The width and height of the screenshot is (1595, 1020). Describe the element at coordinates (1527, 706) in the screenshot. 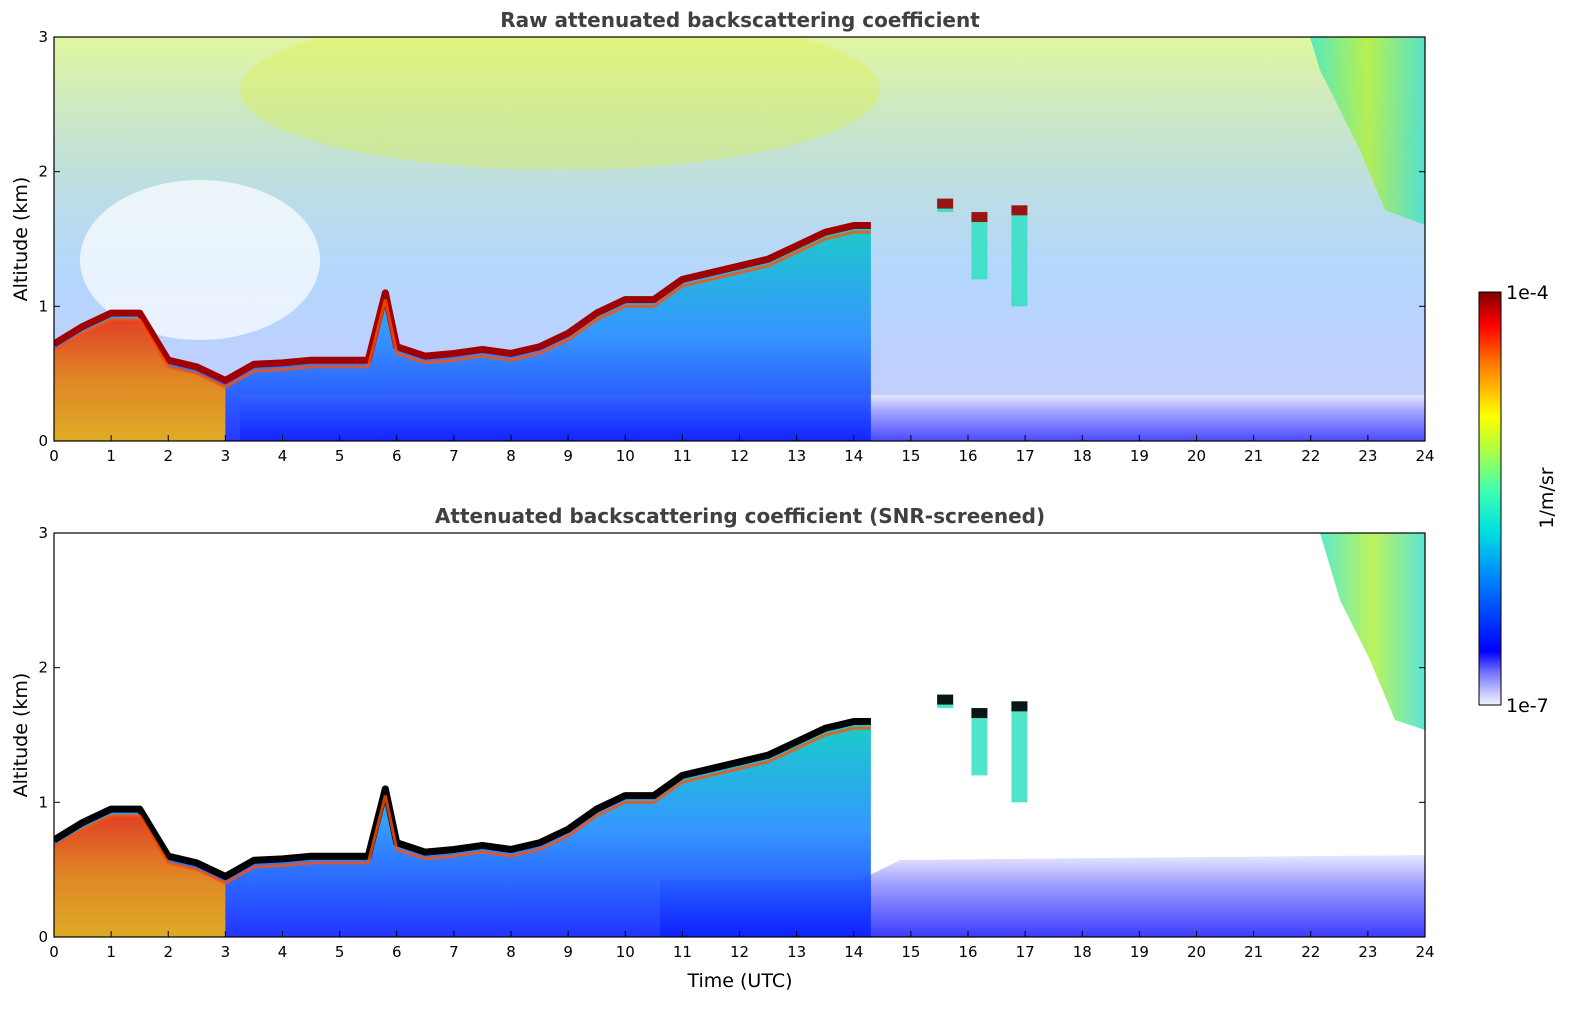

I see `colorbar-min-label: 1e-7` at that location.